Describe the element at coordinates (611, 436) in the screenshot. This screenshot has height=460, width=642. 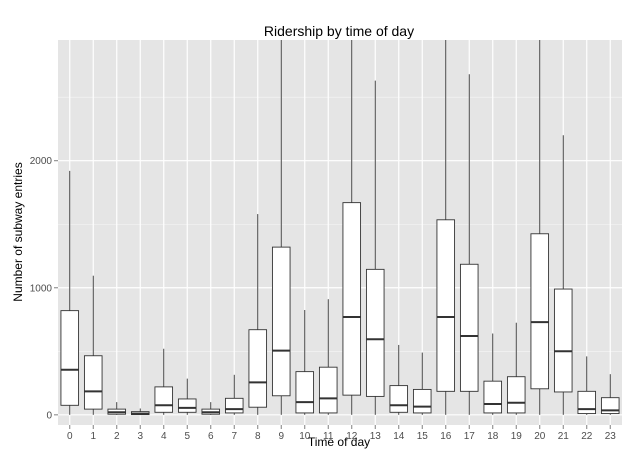
I see `x-tick-label: 23` at that location.